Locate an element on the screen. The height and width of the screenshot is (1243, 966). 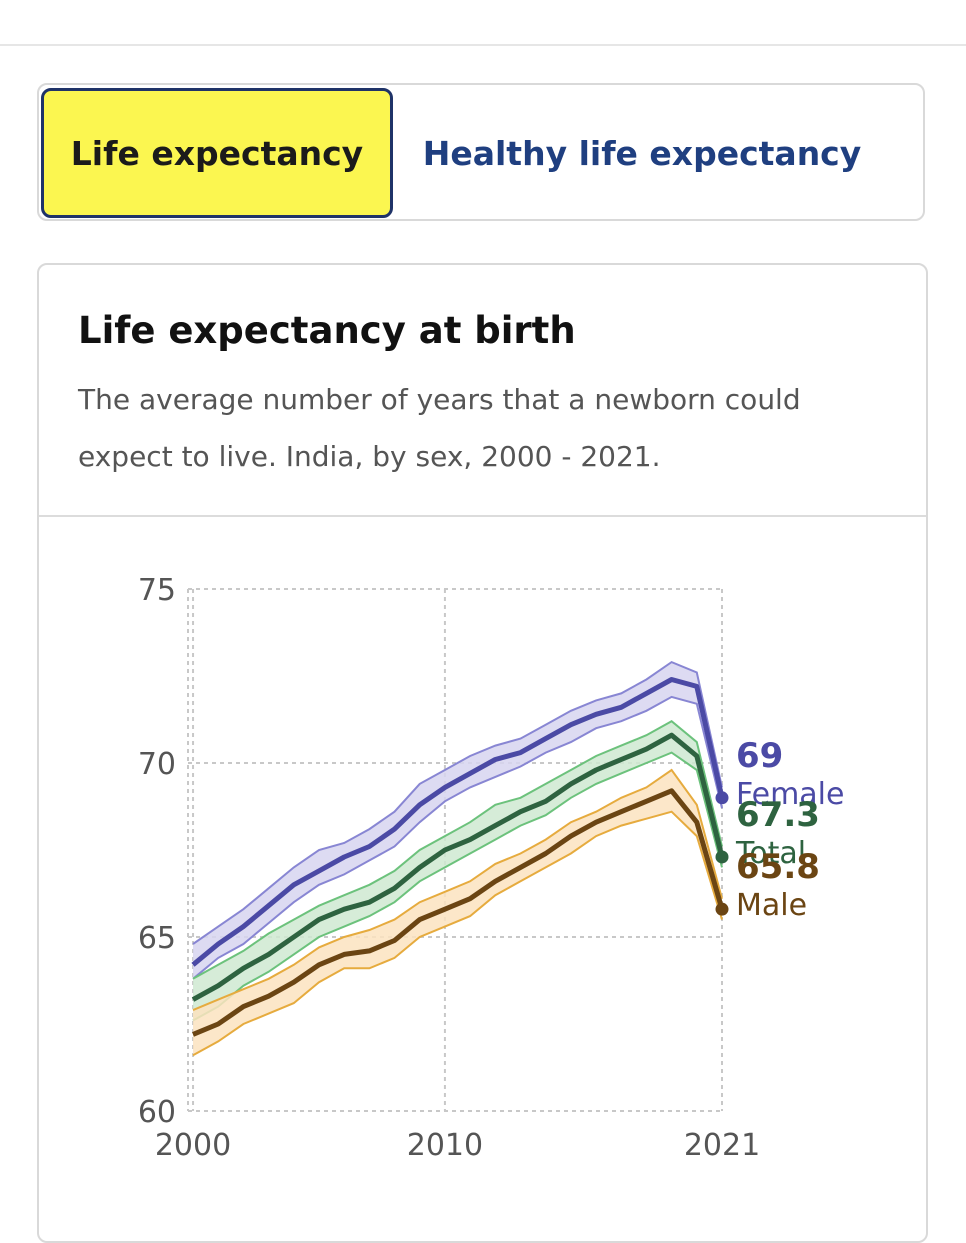
male-end-marker is located at coordinates (722, 909).